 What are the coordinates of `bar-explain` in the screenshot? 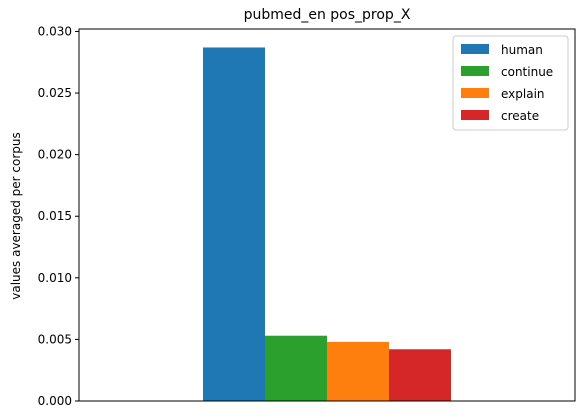 It's located at (358, 371).